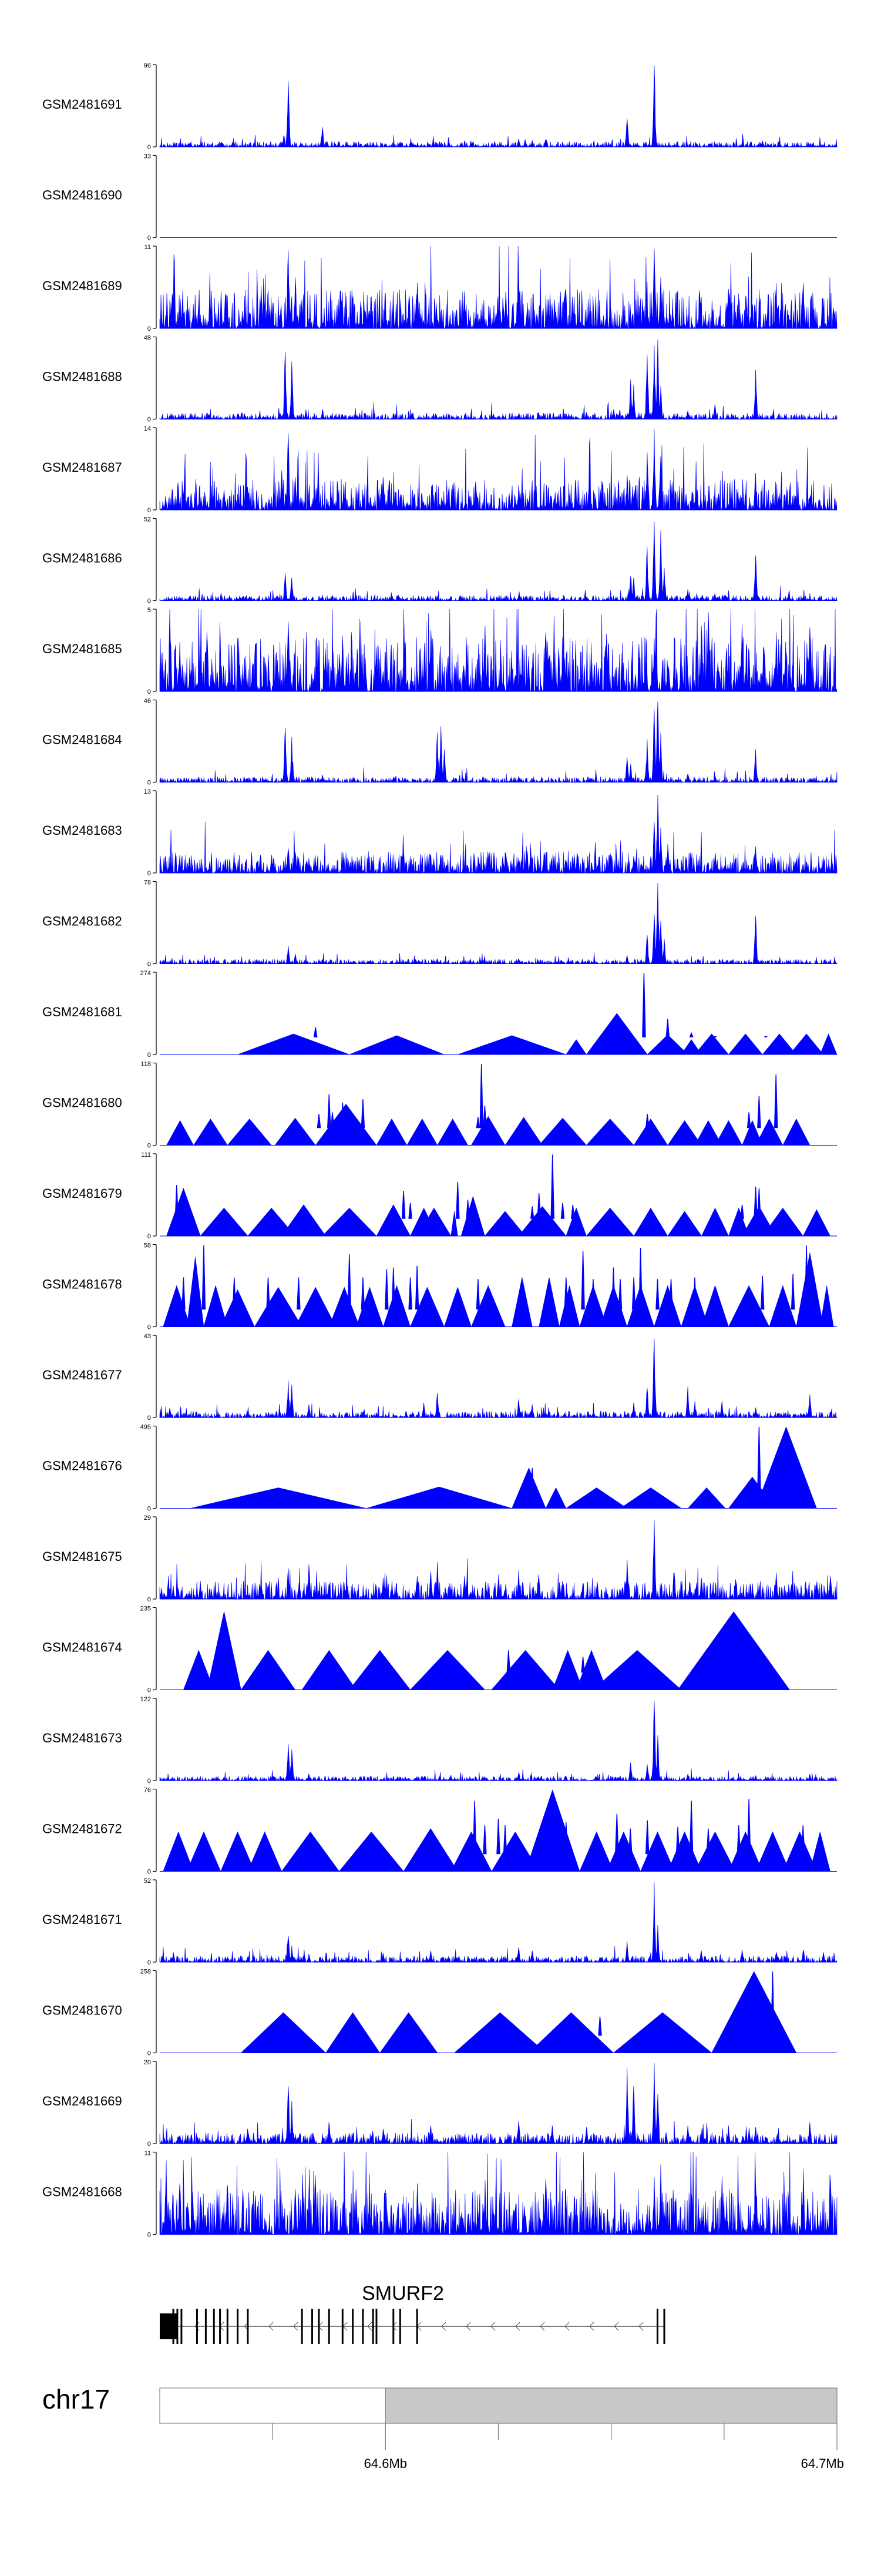 The height and width of the screenshot is (2576, 881). I want to click on track-GSM2481690: GSM2481690 33 0, so click(440, 198).